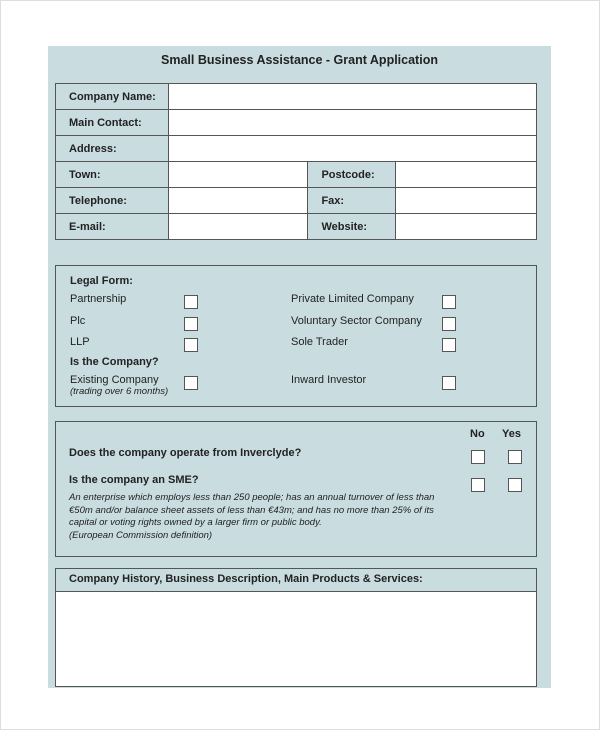 This screenshot has width=600, height=730. I want to click on llp-checkbox, so click(191, 345).